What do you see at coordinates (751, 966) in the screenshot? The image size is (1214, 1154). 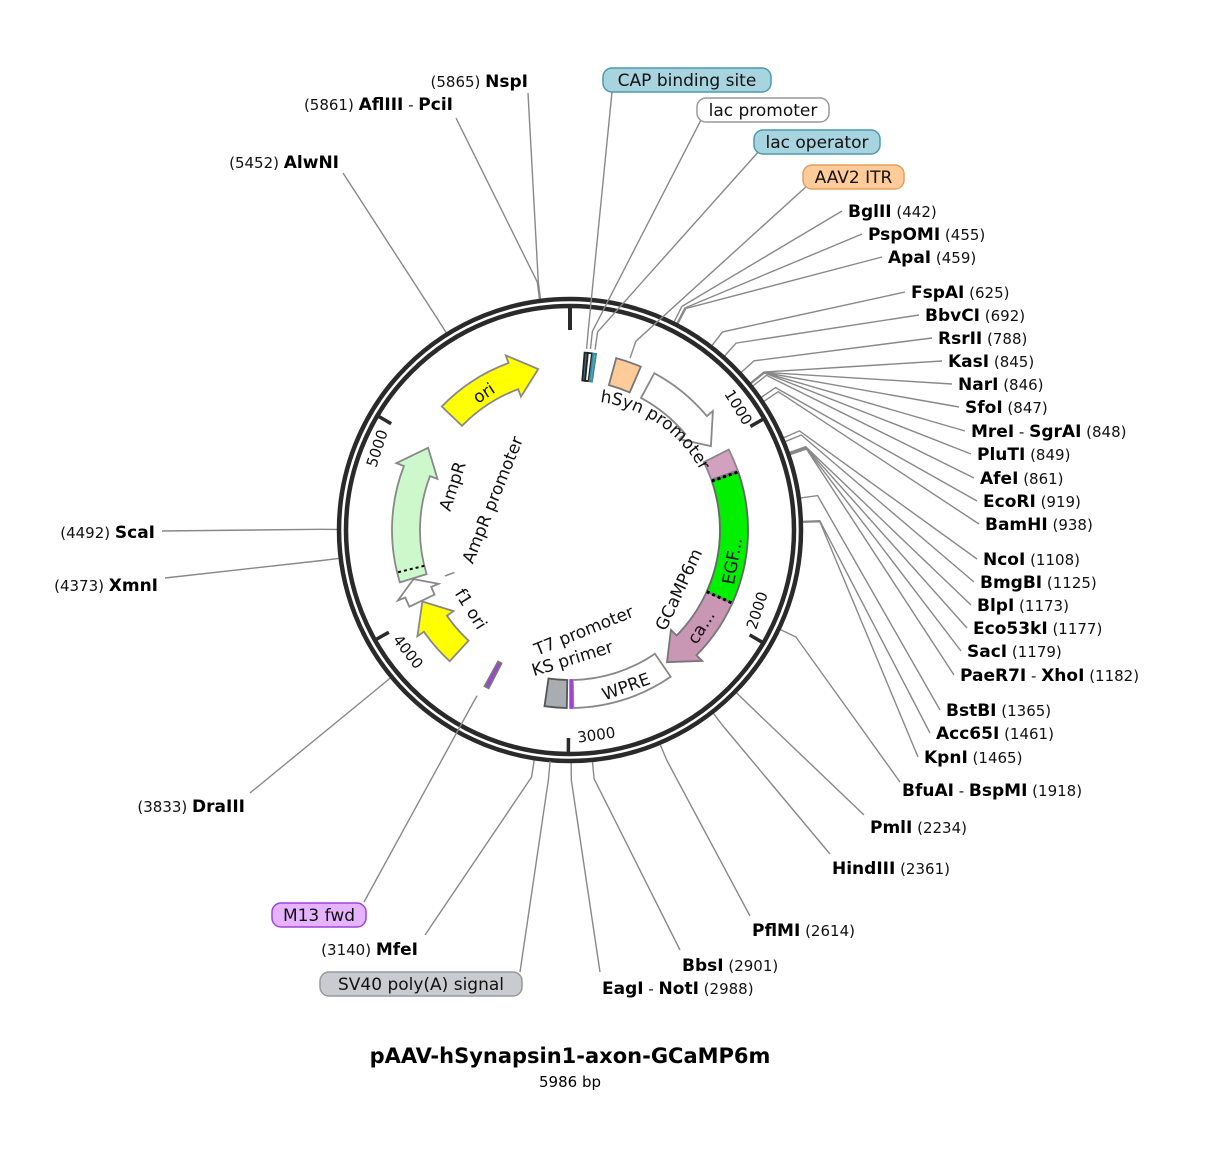 I see `site-position: (2901)` at bounding box center [751, 966].